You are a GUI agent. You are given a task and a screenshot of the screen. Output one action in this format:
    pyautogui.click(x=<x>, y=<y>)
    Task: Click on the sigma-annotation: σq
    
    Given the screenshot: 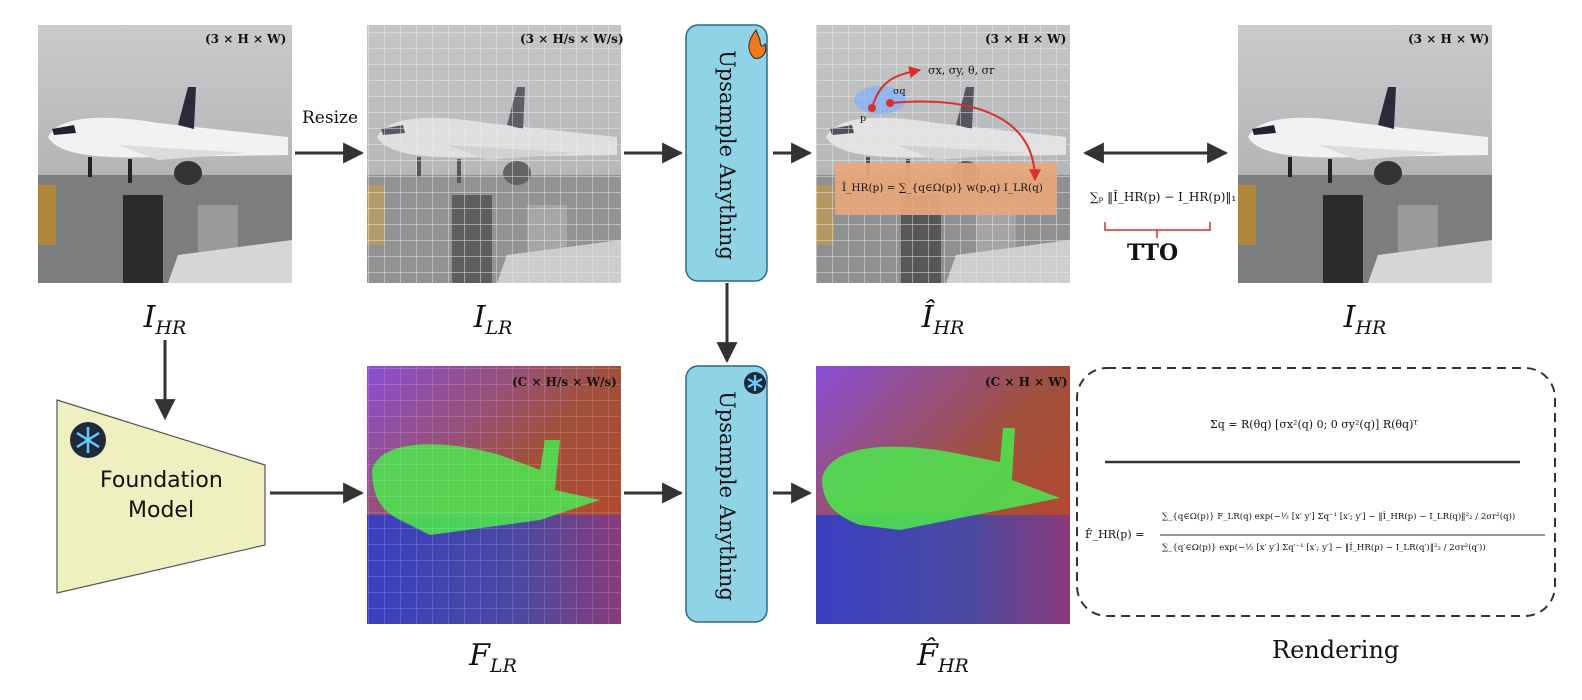 What is the action you would take?
    pyautogui.click(x=899, y=91)
    